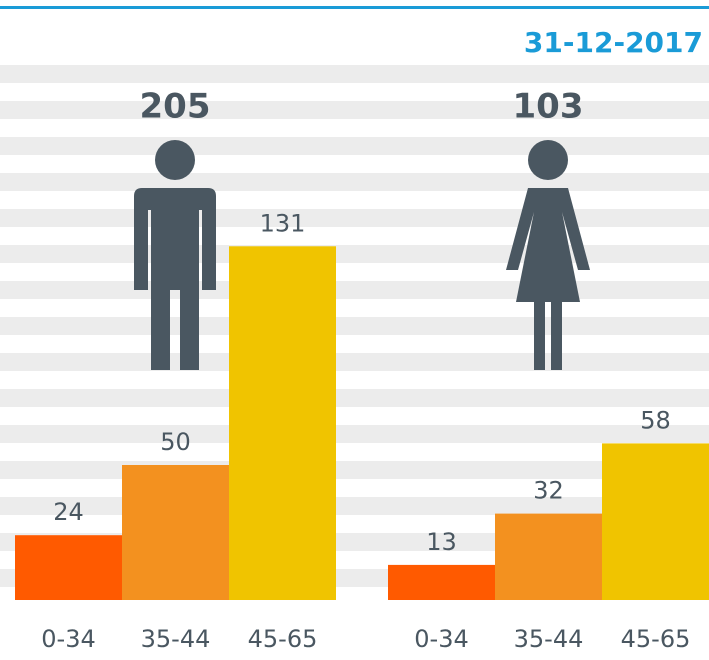 The image size is (709, 660). Describe the element at coordinates (68, 512) in the screenshot. I see `value-label: 24` at that location.